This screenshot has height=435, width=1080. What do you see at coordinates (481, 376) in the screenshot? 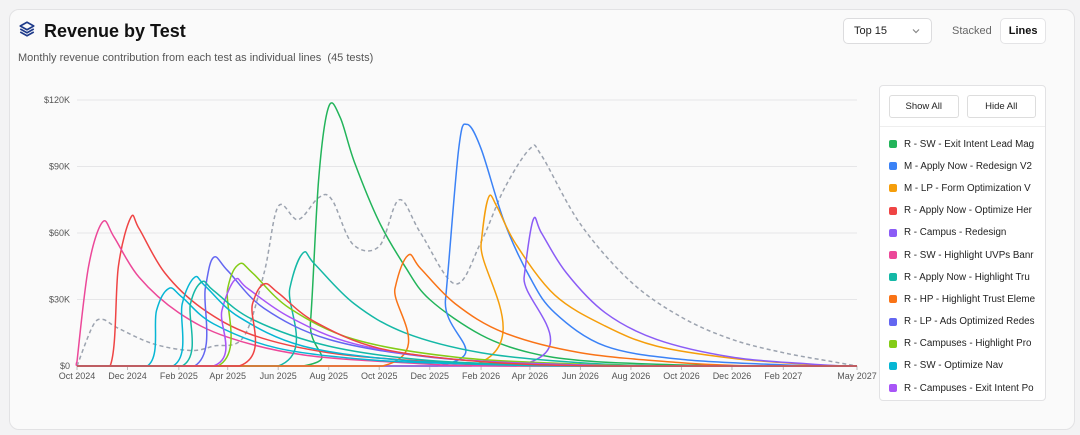
I see `x-tick-label: Feb 2026` at bounding box center [481, 376].